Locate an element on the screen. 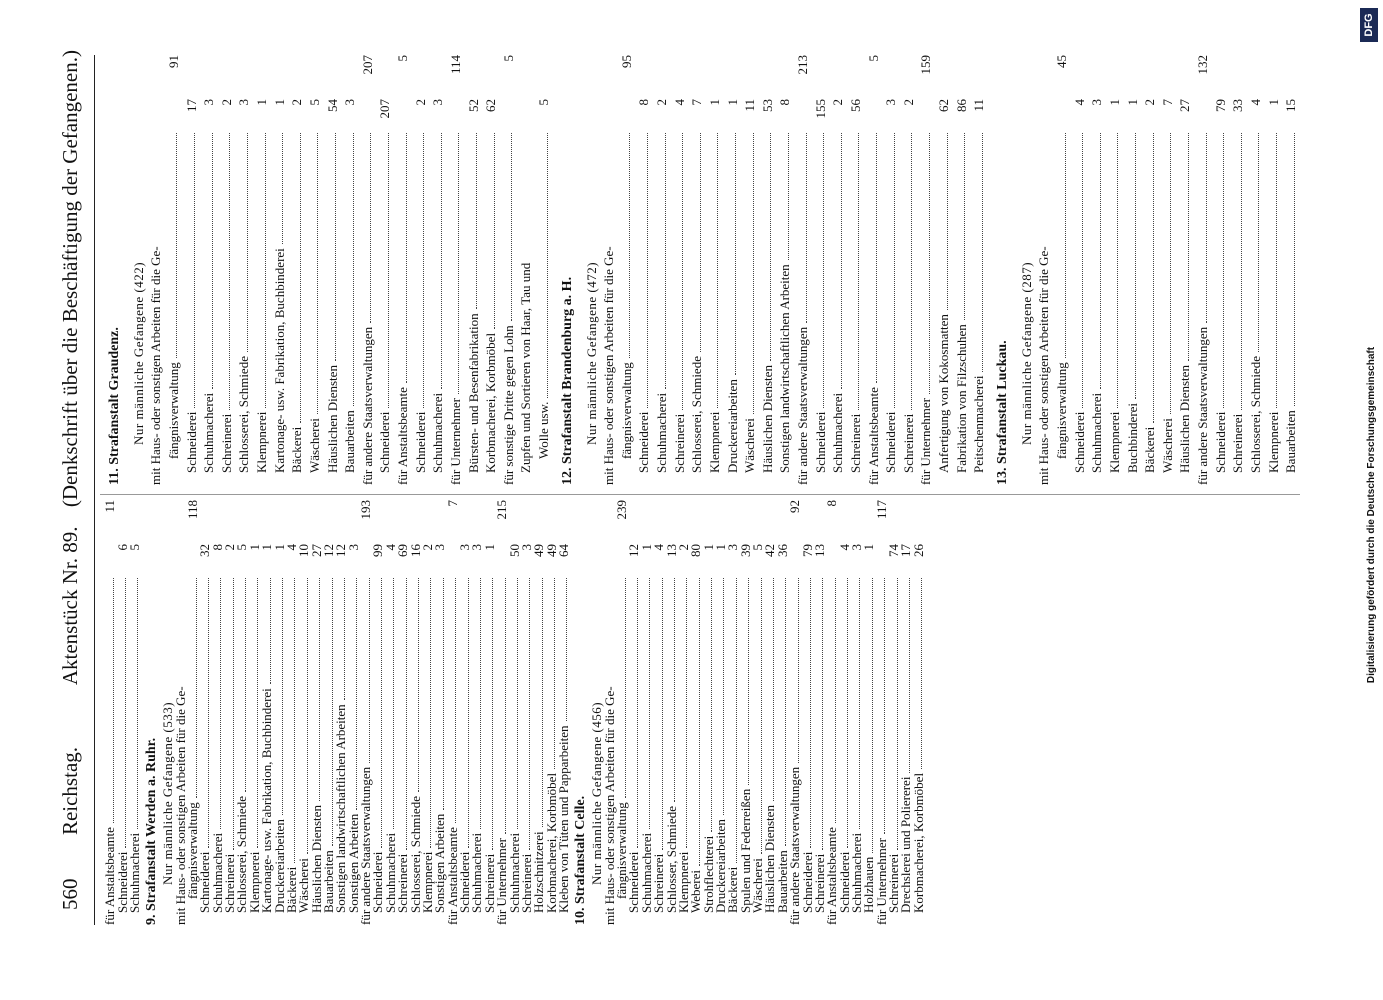 This screenshot has height=1000, width=1383. entry-row: Schreinerei 2 is located at coordinates (227, 264).